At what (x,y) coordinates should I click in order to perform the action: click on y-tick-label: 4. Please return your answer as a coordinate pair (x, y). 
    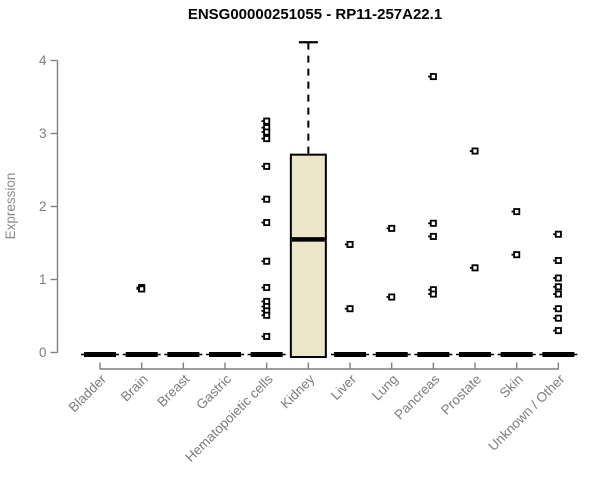
    Looking at the image, I should click on (43, 60).